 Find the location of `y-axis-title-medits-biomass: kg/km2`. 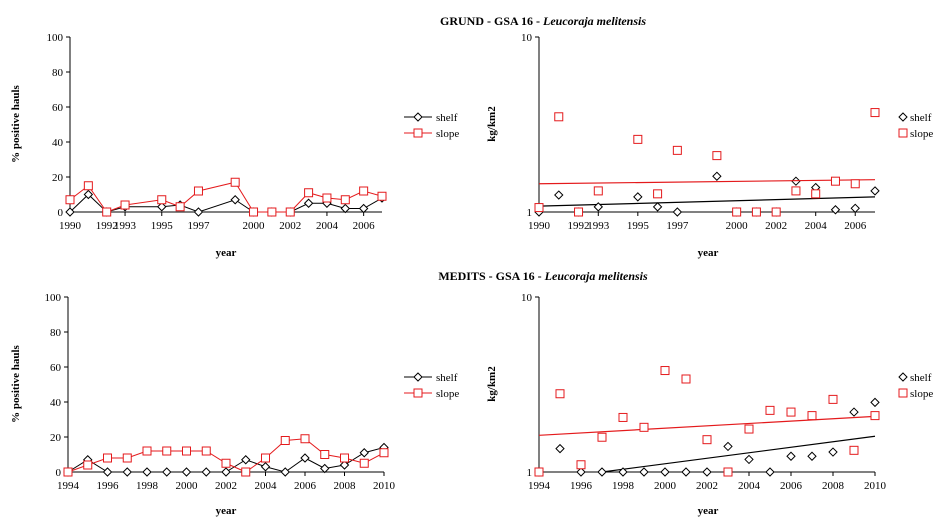

y-axis-title-medits-biomass: kg/km2 is located at coordinates (492, 384).